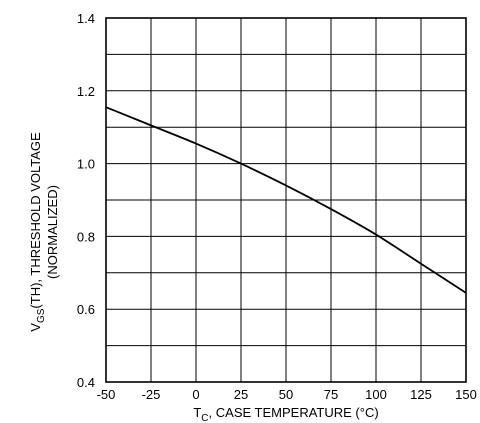 This screenshot has height=423, width=480. What do you see at coordinates (376, 394) in the screenshot?
I see `x-tick-label: 100` at bounding box center [376, 394].